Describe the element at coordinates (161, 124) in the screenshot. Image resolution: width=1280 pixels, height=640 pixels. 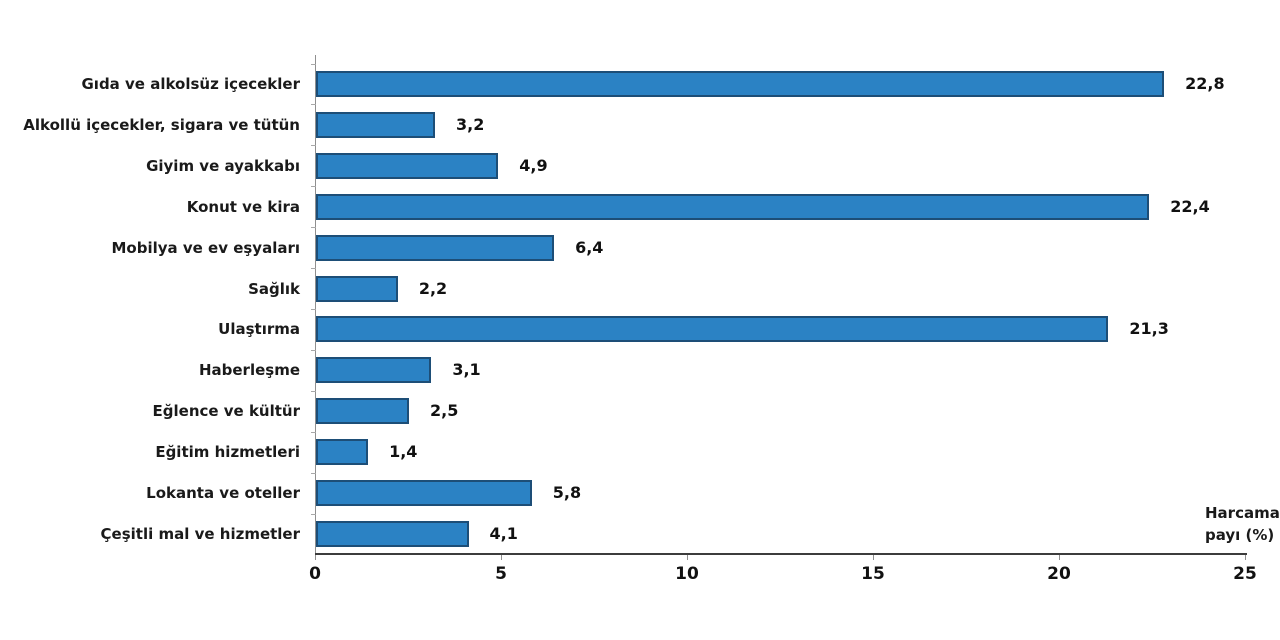
I see `category-label-1: Alkollü içecekler, sigara ve tütün` at that location.